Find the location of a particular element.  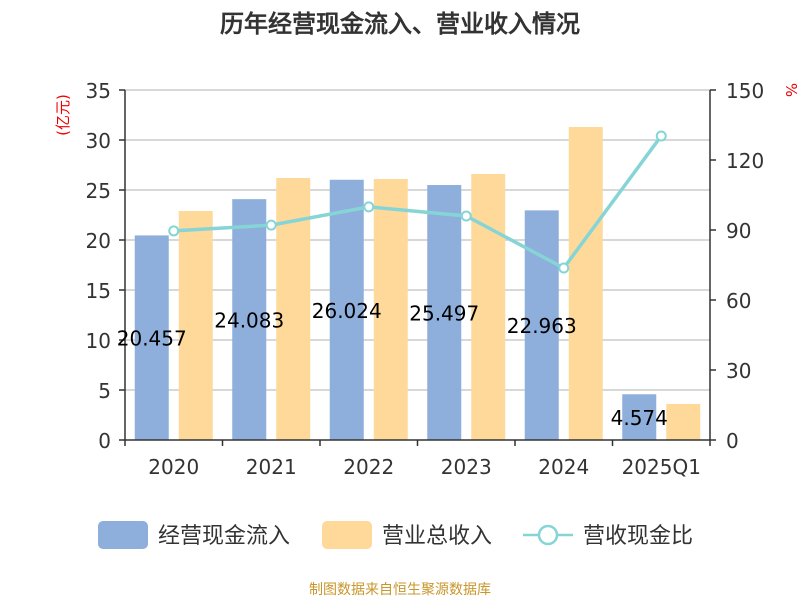

x-tick-label: 2025Q1 is located at coordinates (661, 467).